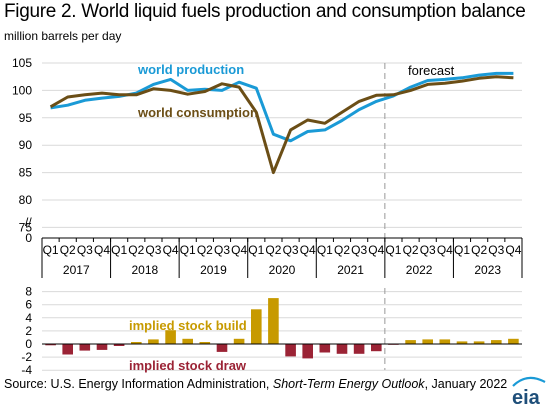 Image resolution: width=554 pixels, height=410 pixels. I want to click on source-suffix: , January 2022, so click(466, 384).